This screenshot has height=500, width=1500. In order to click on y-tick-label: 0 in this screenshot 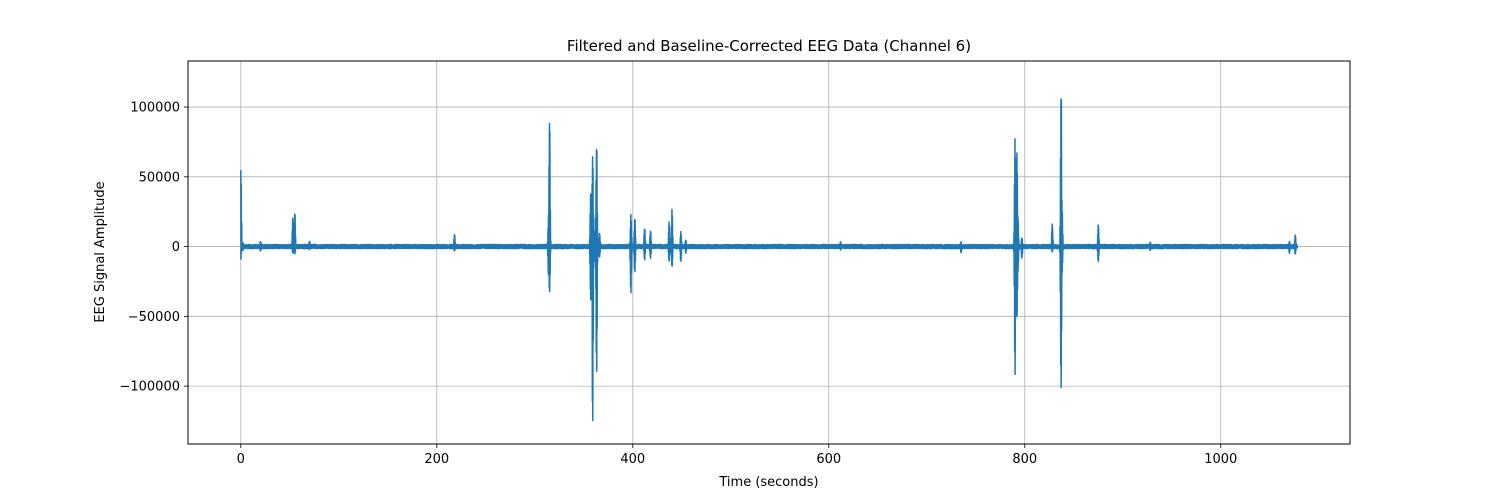, I will do `click(176, 247)`.